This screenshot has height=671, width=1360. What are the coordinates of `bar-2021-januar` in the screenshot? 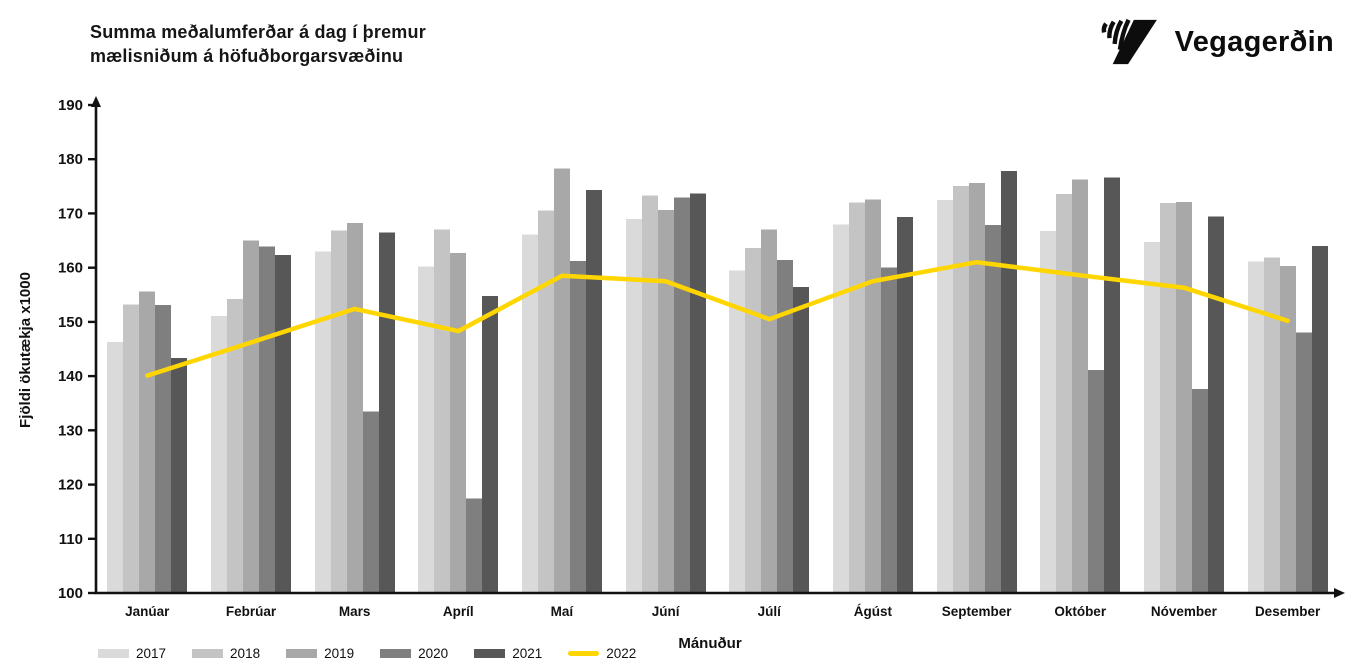 It's located at (179, 475).